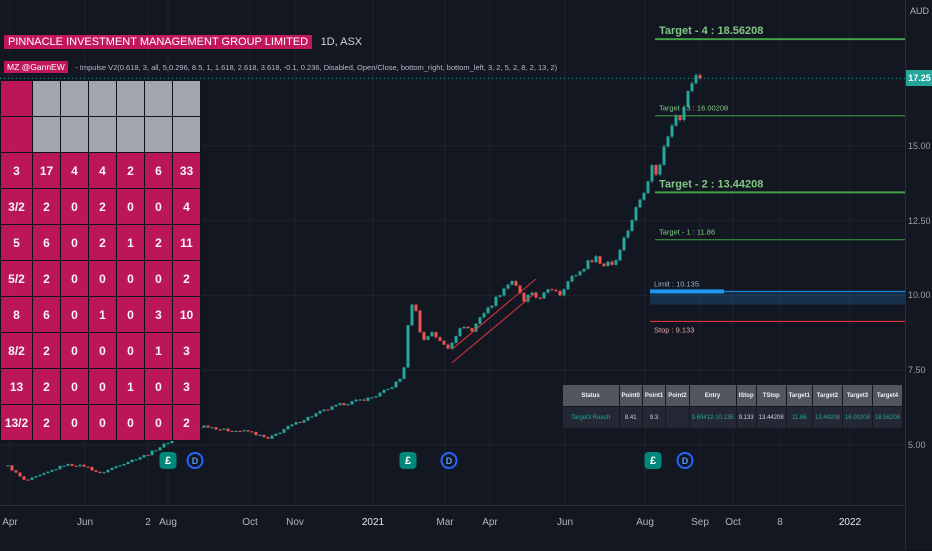  What do you see at coordinates (700, 522) in the screenshot?
I see `time-label: Sep` at bounding box center [700, 522].